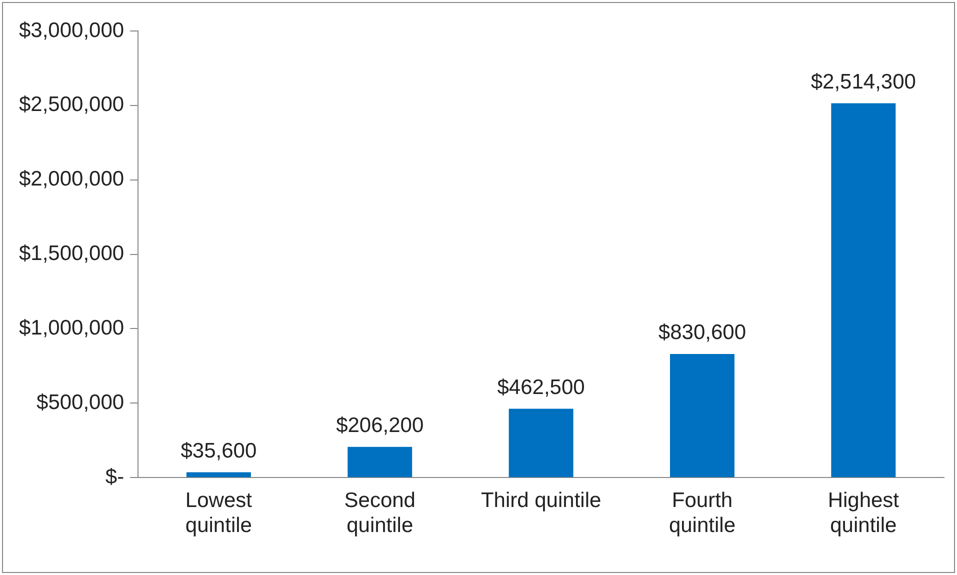 Image resolution: width=957 pixels, height=575 pixels. Describe the element at coordinates (541, 388) in the screenshot. I see `data-label: $462,500` at that location.